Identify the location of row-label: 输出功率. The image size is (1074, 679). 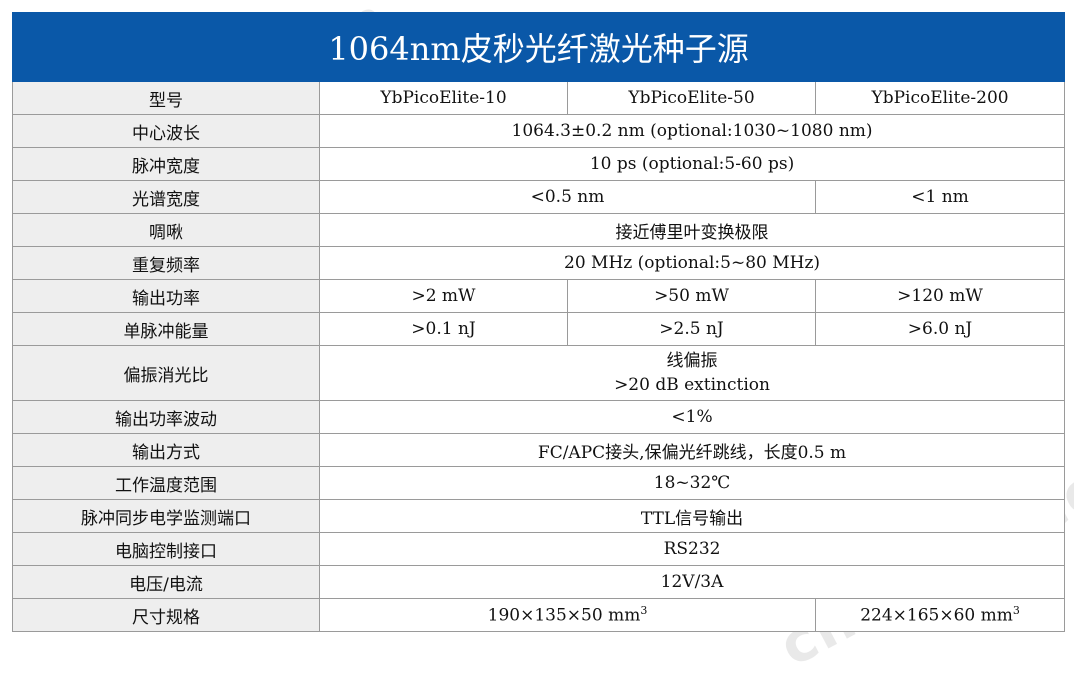
(166, 296).